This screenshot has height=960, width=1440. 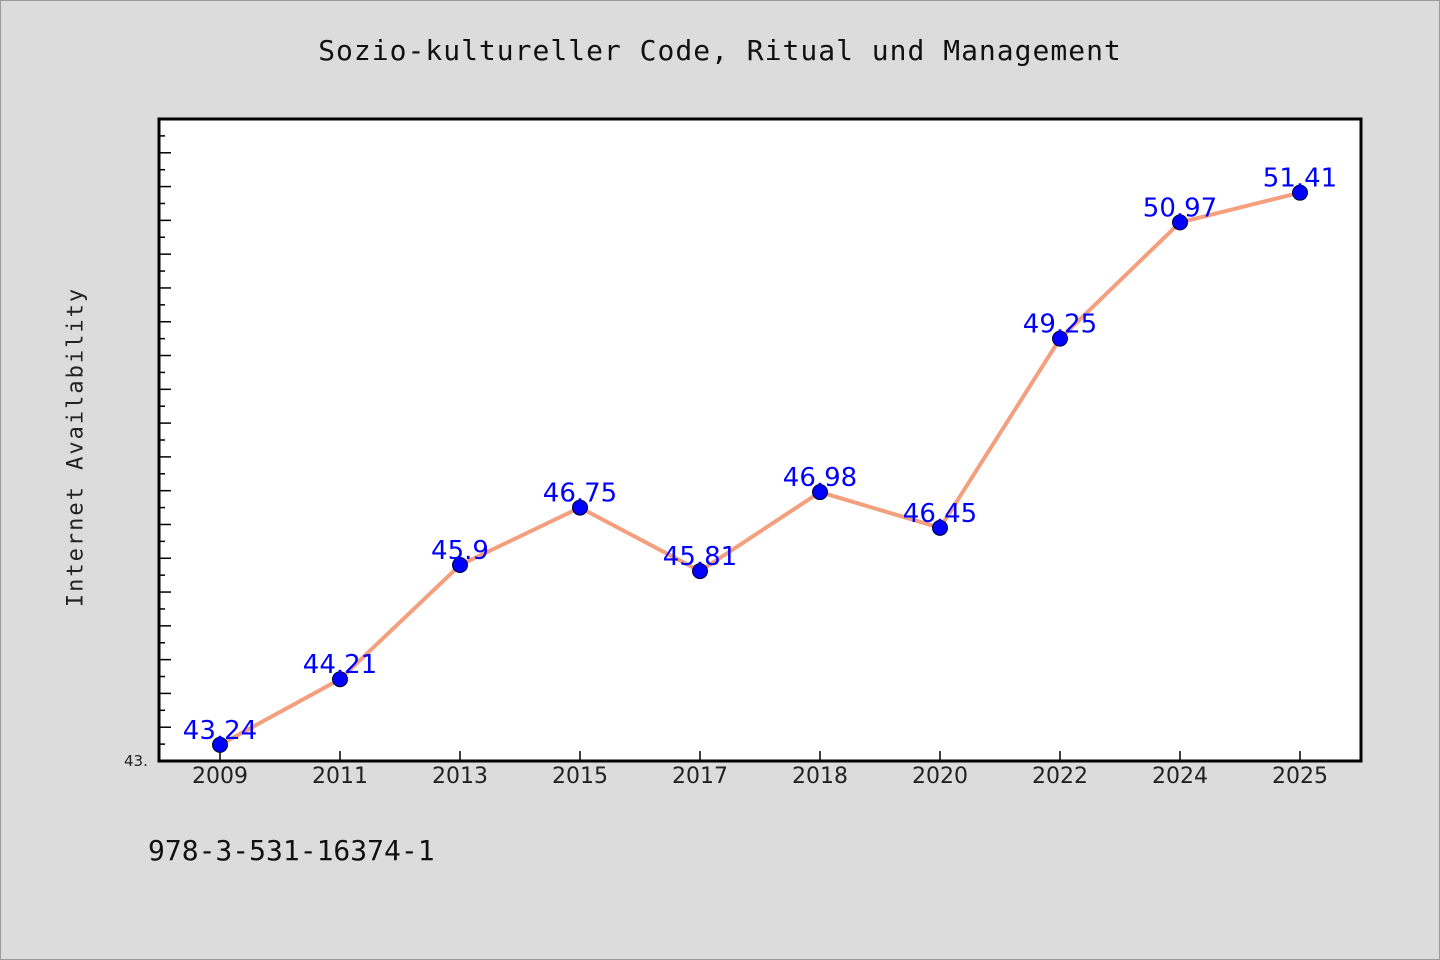 I want to click on x-tick-label: 2022, so click(x=1060, y=776).